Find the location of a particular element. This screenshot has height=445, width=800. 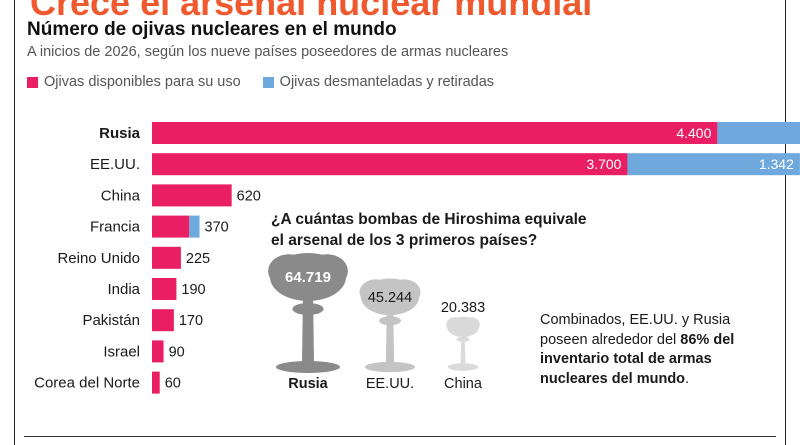

category-label: Israel is located at coordinates (121, 351).